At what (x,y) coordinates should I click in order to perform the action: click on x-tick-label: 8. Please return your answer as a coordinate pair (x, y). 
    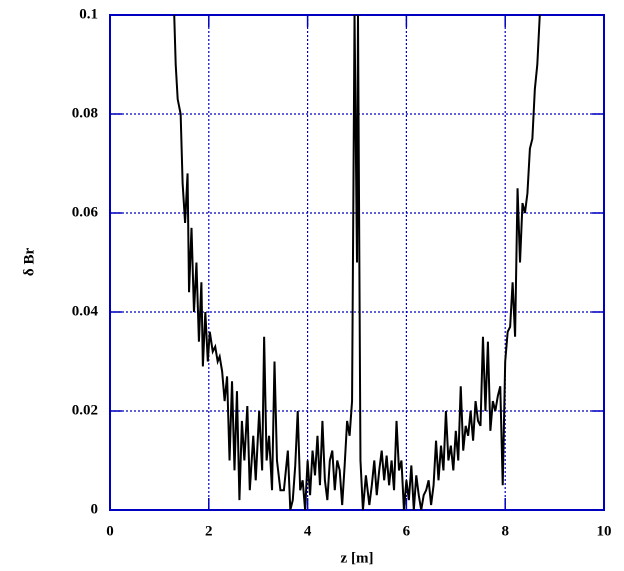
    Looking at the image, I should click on (505, 531).